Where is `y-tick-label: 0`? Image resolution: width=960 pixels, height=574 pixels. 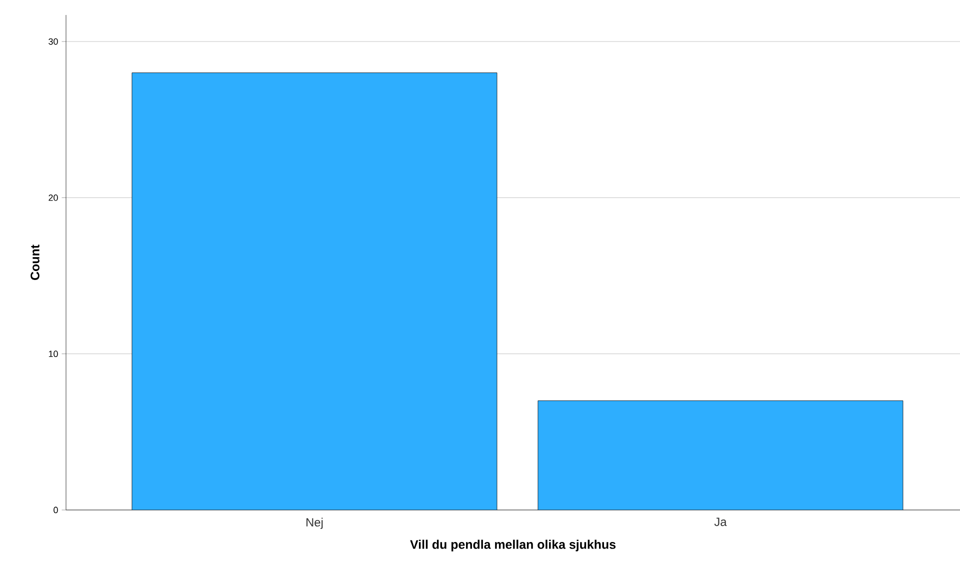 y-tick-label: 0 is located at coordinates (56, 510).